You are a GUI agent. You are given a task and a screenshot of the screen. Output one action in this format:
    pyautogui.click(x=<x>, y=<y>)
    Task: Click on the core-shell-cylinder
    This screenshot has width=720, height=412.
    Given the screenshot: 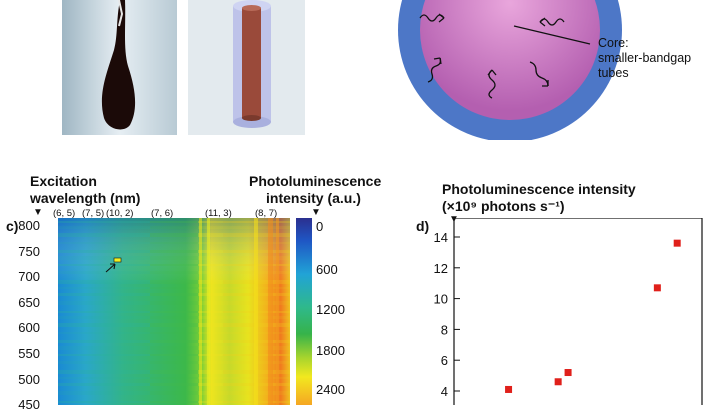 What is the action you would take?
    pyautogui.click(x=246, y=67)
    